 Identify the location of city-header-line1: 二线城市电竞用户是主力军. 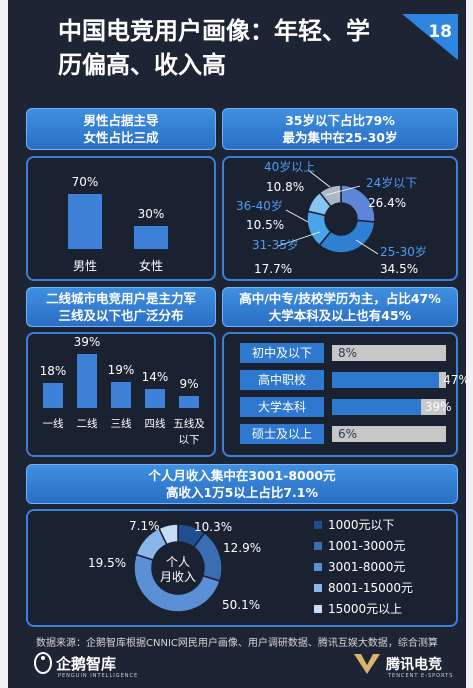
(120, 298).